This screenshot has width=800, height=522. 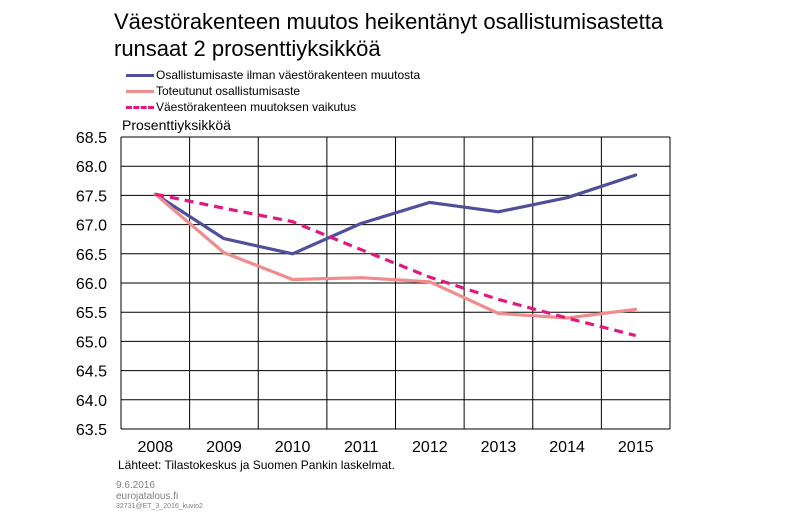 What do you see at coordinates (256, 107) in the screenshot?
I see `legend-label-3: Väestörakenteen muutoksen vaikutus` at bounding box center [256, 107].